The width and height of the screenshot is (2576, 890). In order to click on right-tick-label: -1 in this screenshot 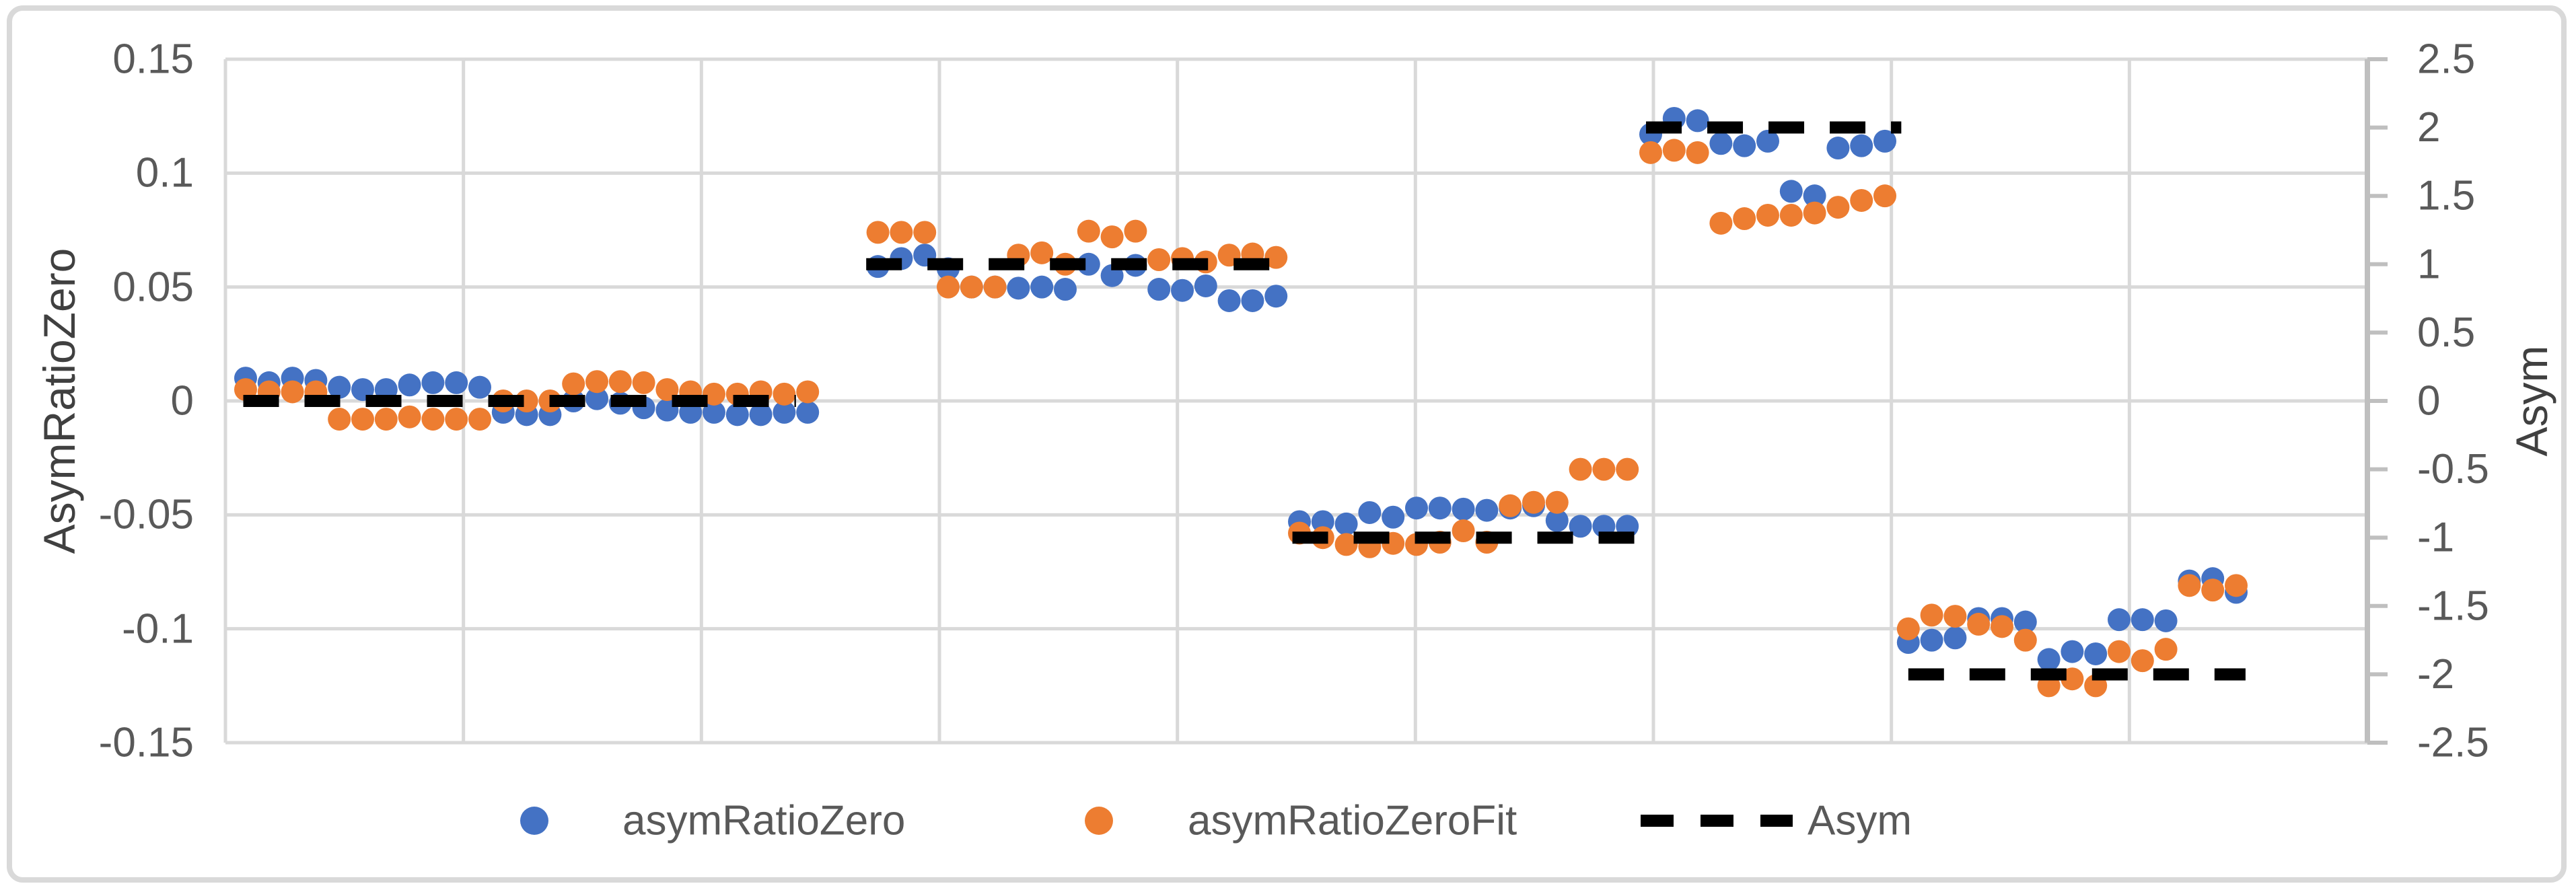, I will do `click(2435, 538)`.